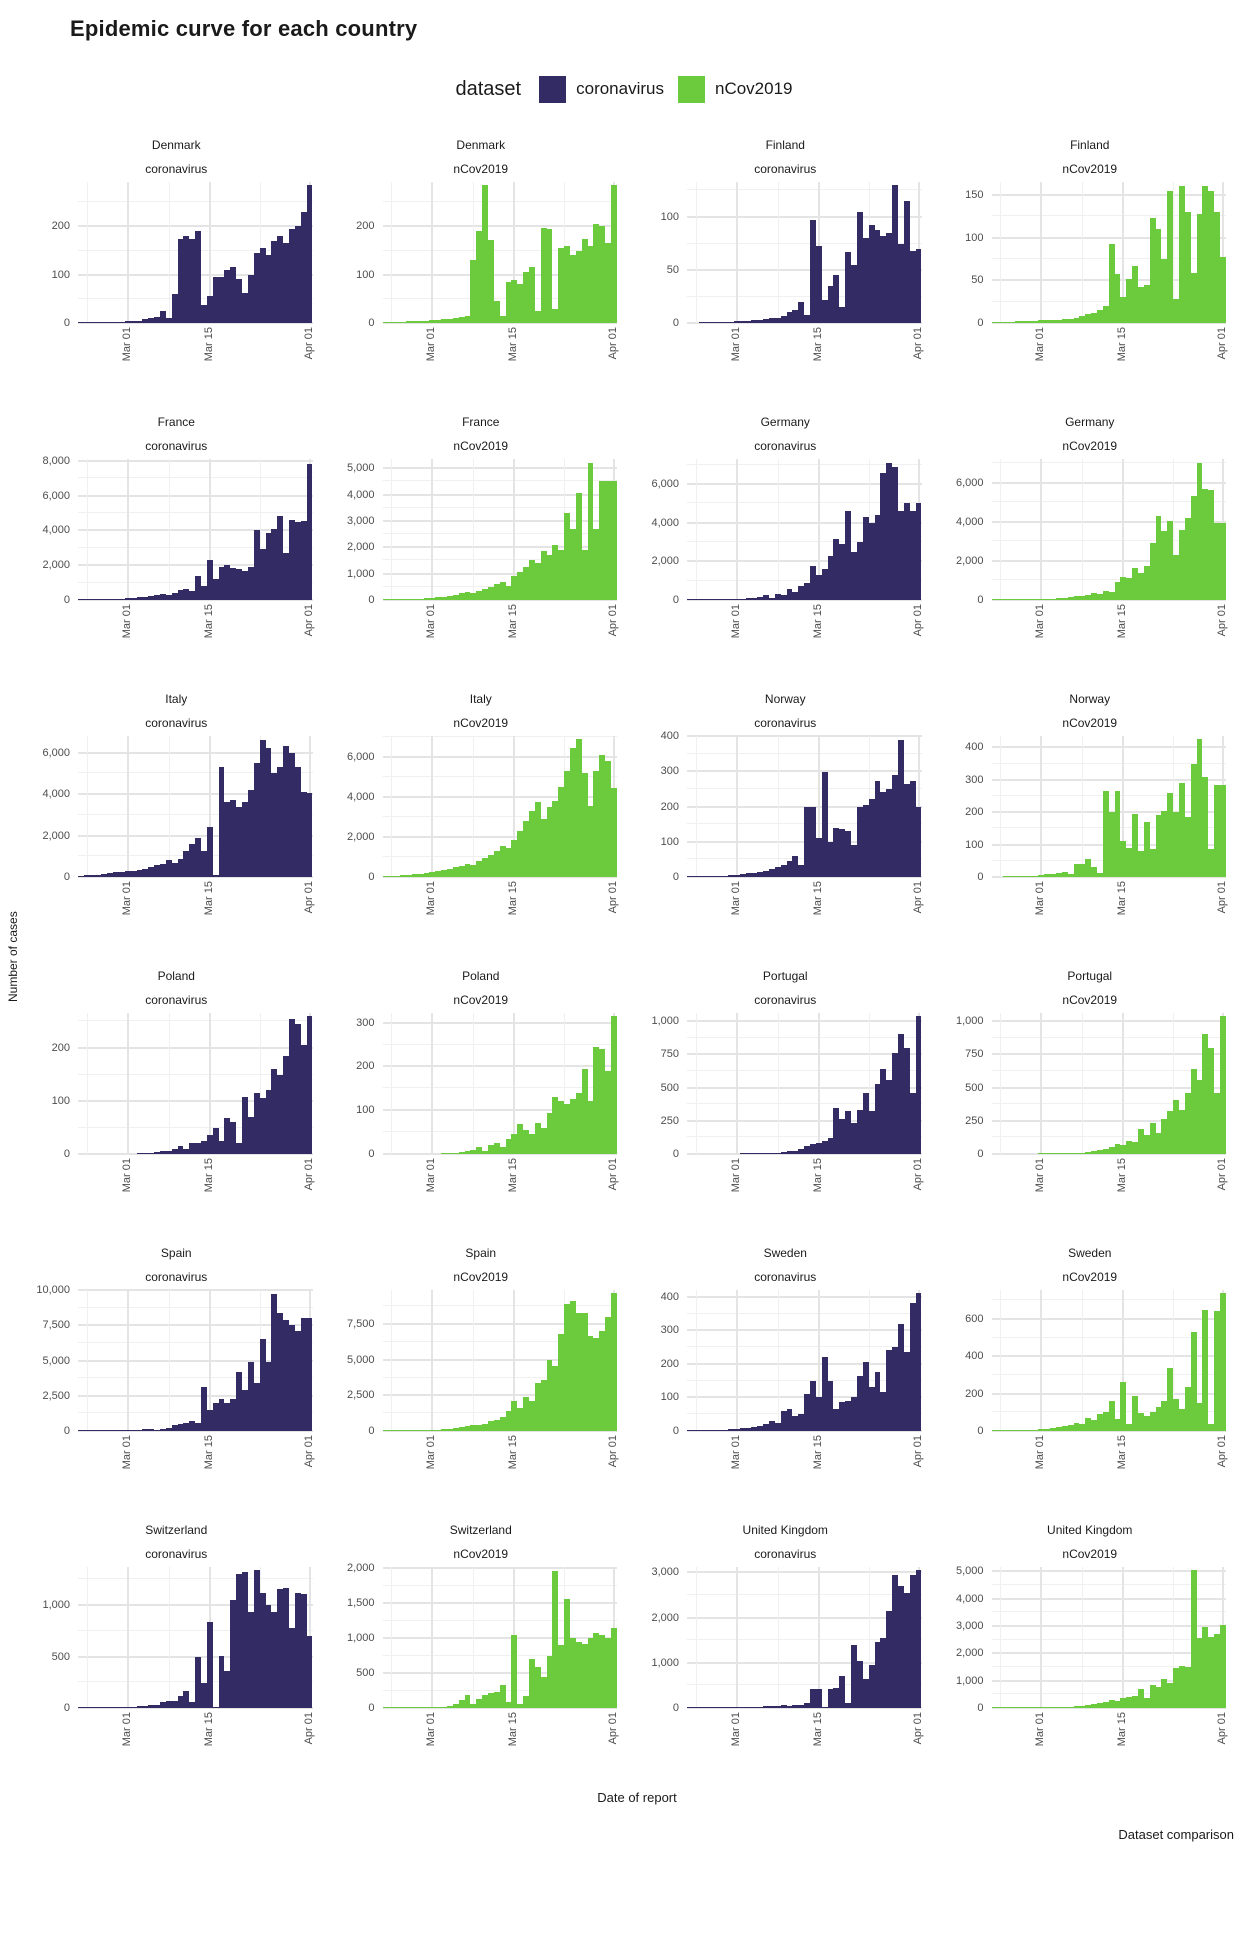 The height and width of the screenshot is (1936, 1248). I want to click on y-axis-tick-label: 5,000, so click(969, 1571).